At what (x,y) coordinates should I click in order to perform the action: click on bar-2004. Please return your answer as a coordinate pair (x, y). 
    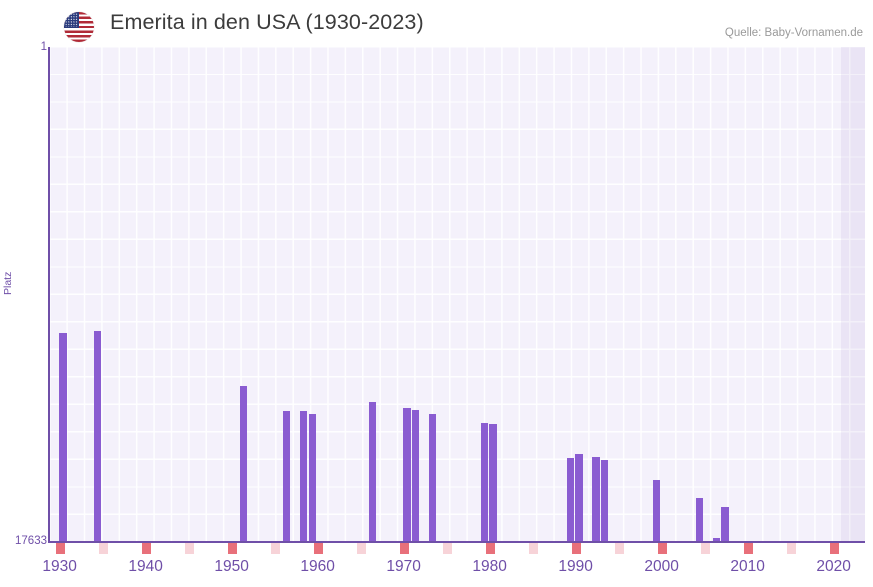
    Looking at the image, I should click on (699, 519).